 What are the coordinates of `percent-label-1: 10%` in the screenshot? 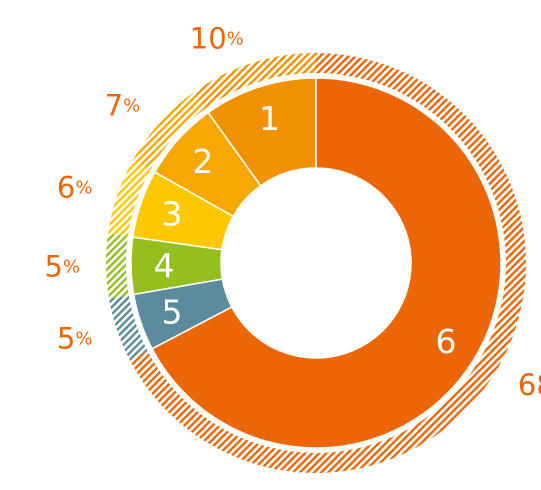 It's located at (217, 38).